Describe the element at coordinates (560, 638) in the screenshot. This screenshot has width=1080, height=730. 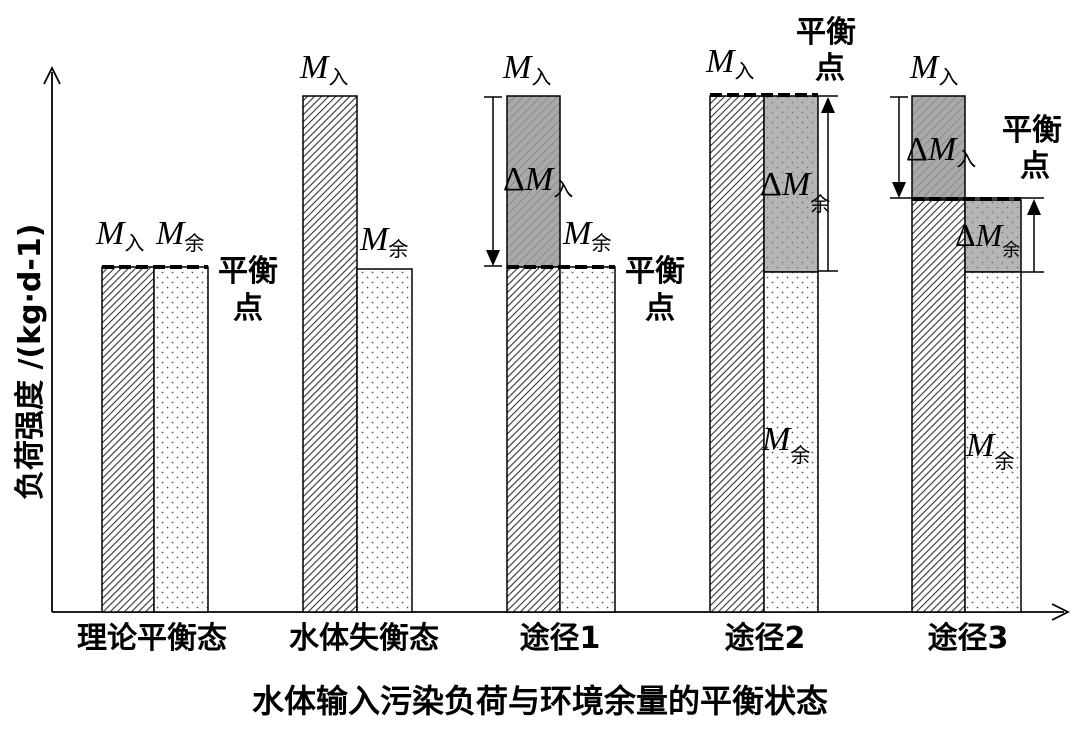
I see `category-label: 途径1` at that location.